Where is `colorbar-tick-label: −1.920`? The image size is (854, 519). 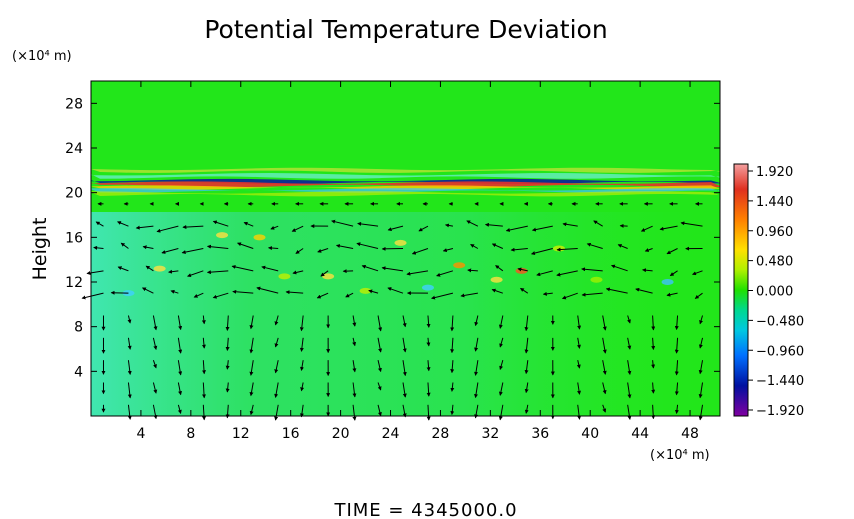 colorbar-tick-label: −1.920 is located at coordinates (780, 411).